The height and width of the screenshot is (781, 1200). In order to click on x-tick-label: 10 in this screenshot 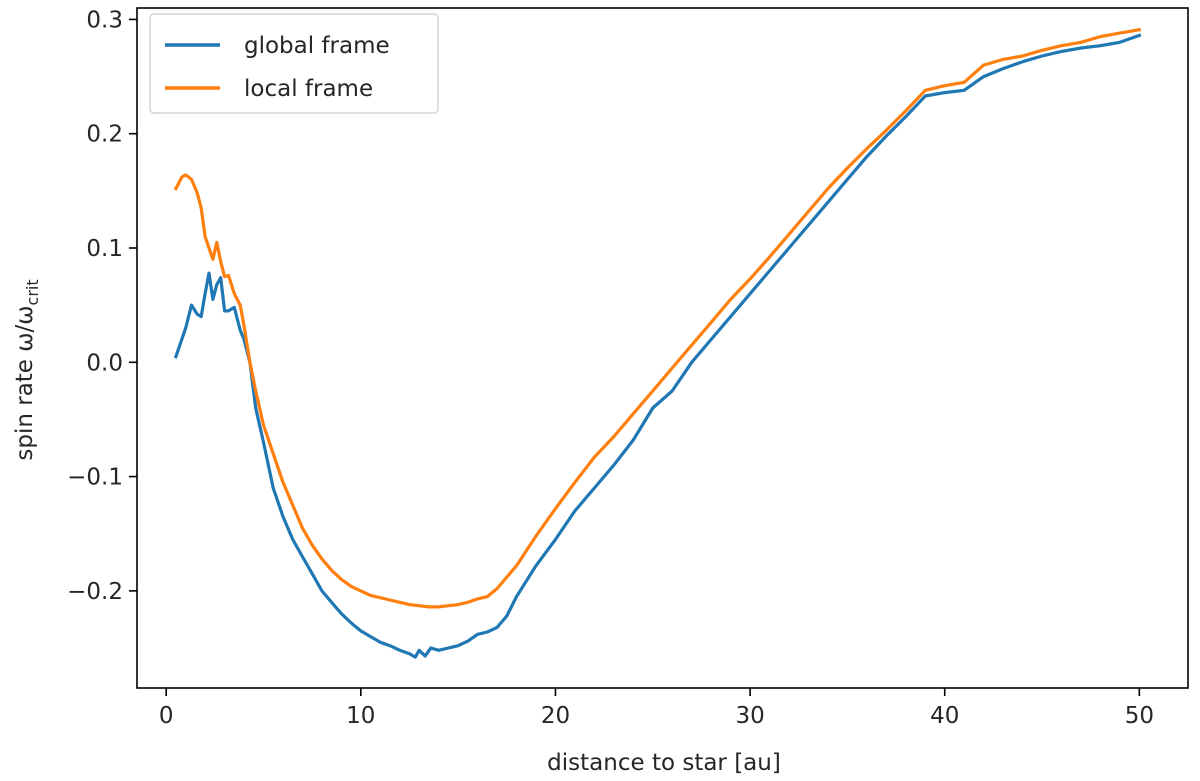, I will do `click(360, 716)`.